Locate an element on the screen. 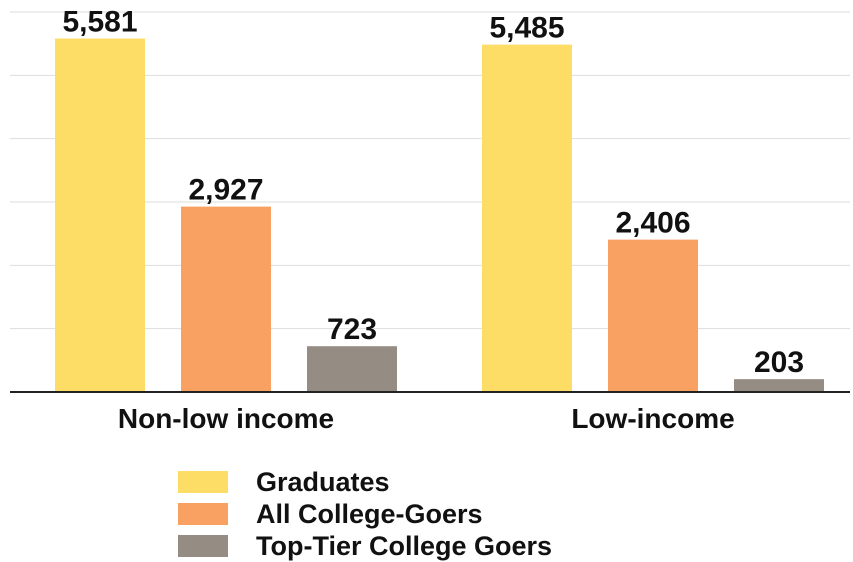 The height and width of the screenshot is (562, 853). data-label-top-tier-college-goers: 723 is located at coordinates (352, 329).